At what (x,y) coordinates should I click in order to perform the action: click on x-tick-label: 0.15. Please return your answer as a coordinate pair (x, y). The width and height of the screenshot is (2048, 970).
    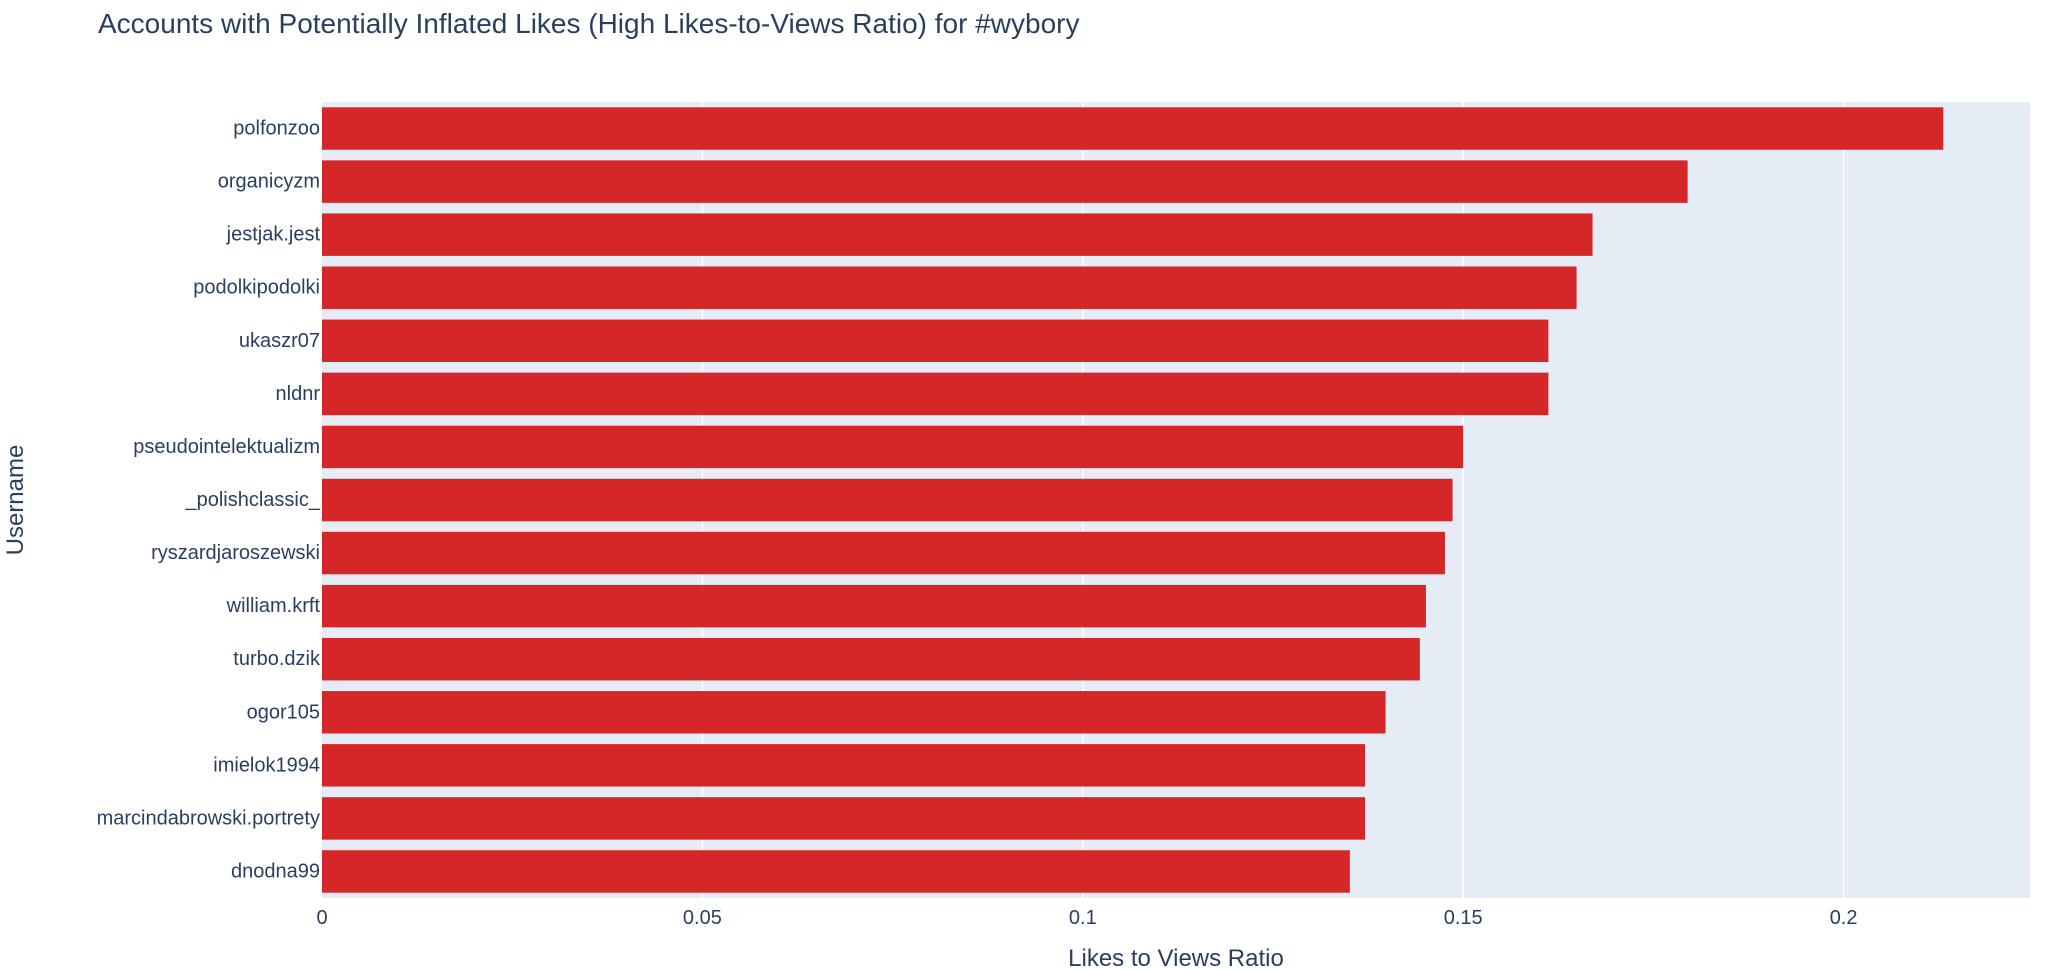
    Looking at the image, I should click on (1463, 918).